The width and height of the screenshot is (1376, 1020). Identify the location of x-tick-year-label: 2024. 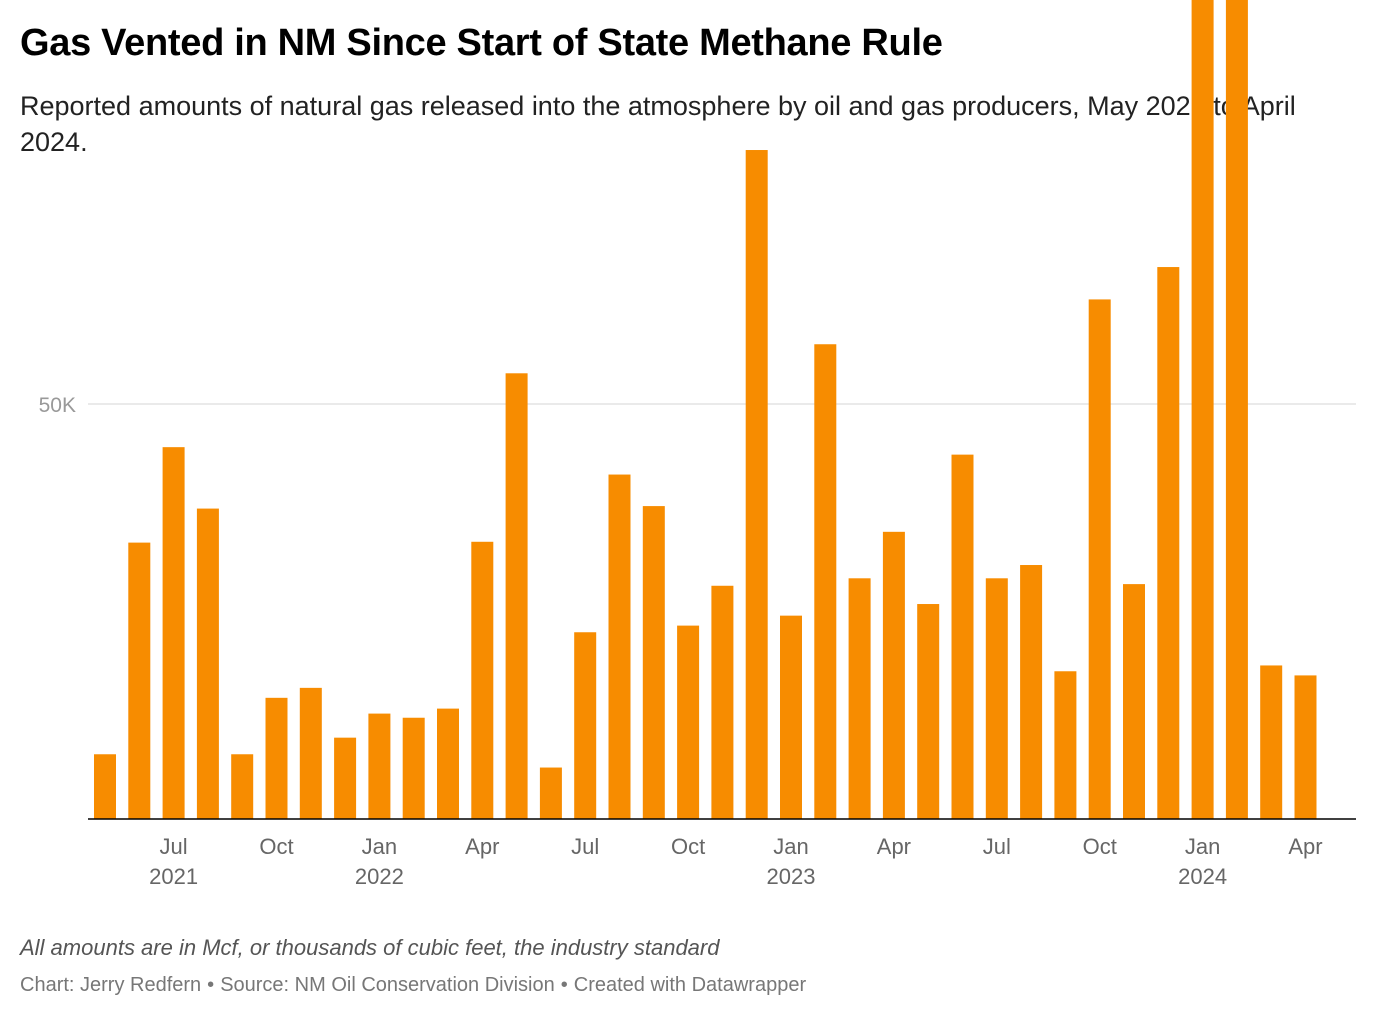
(1202, 876).